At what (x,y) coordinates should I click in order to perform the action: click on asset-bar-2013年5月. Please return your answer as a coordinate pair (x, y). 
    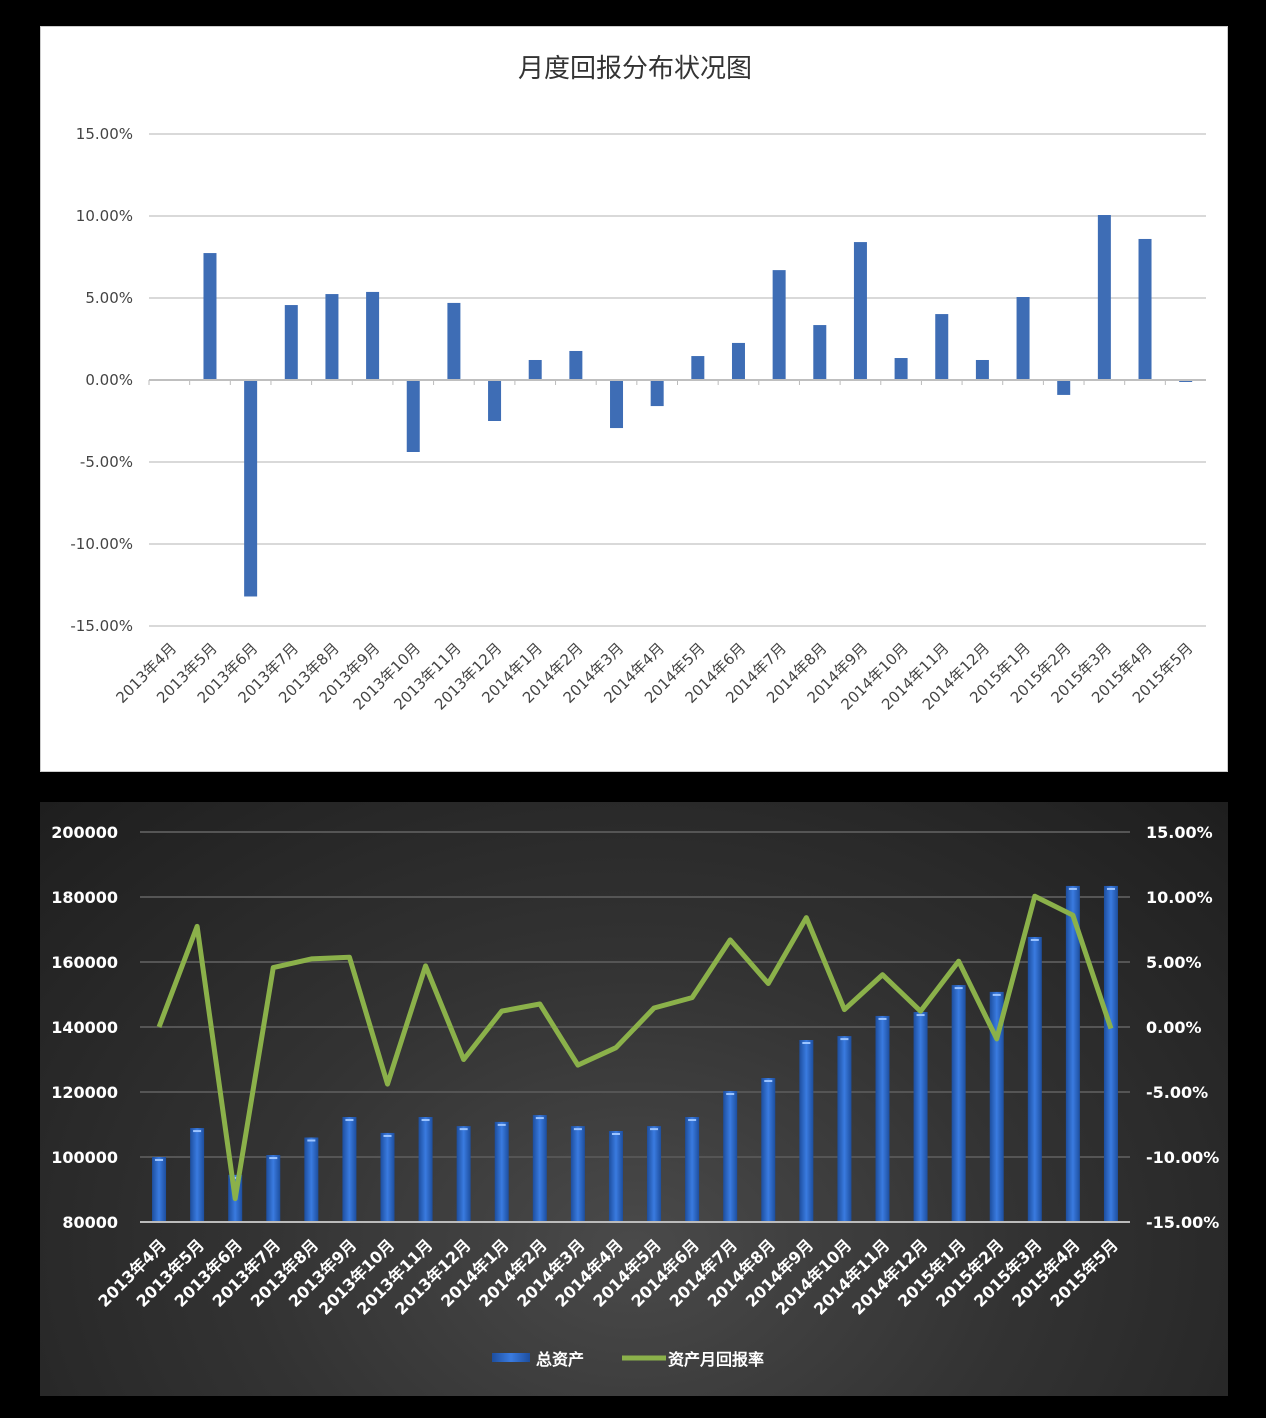
    Looking at the image, I should click on (197, 1175).